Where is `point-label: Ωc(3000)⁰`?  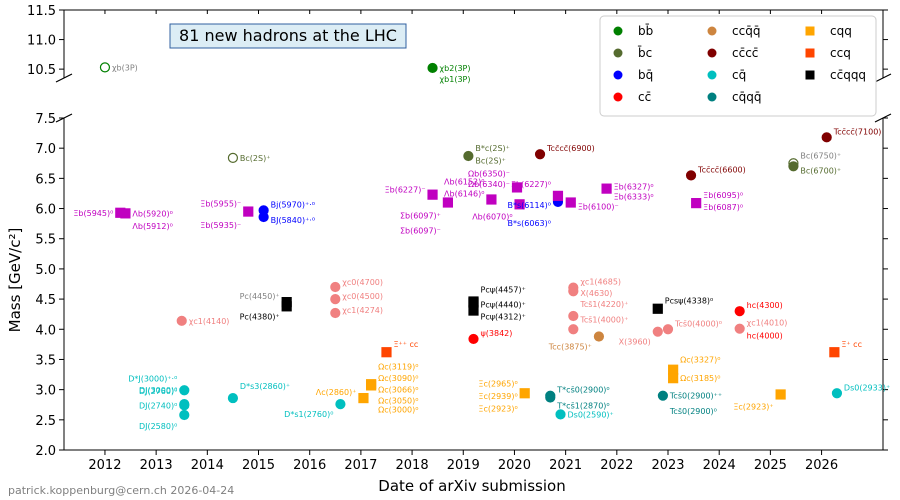
point-label: Ωc(3000)⁰ is located at coordinates (398, 410).